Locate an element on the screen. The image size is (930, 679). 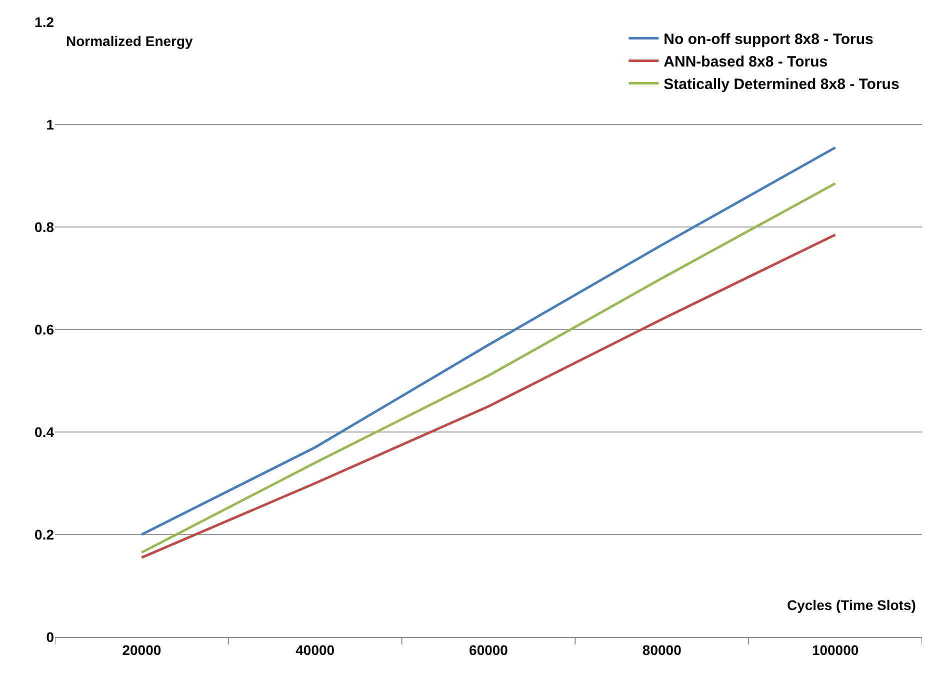
y-tick-label: 0 is located at coordinates (50, 636).